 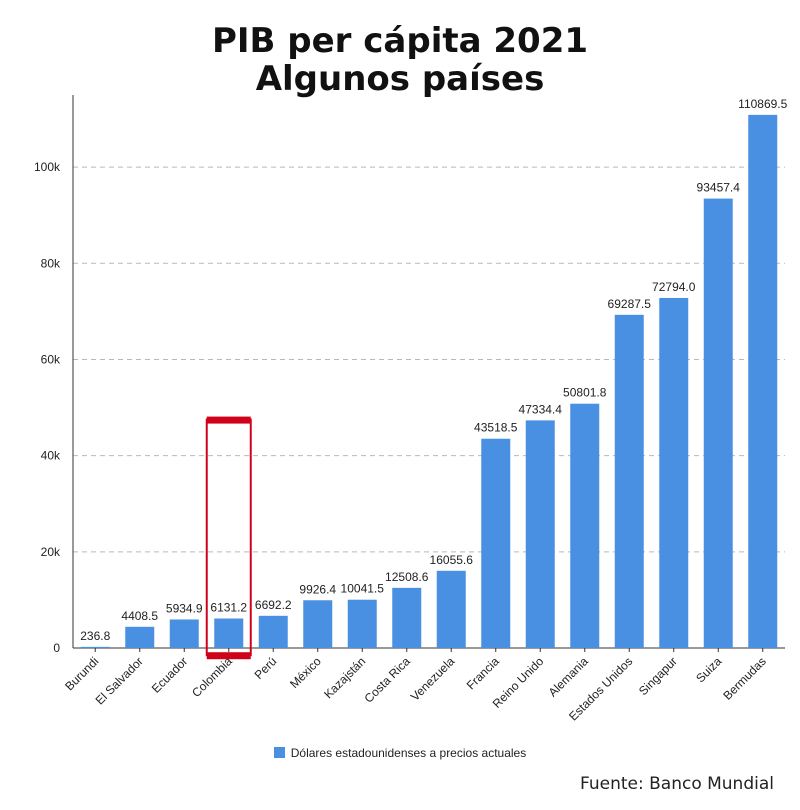 I want to click on data-label: 43518.5, so click(x=496, y=428).